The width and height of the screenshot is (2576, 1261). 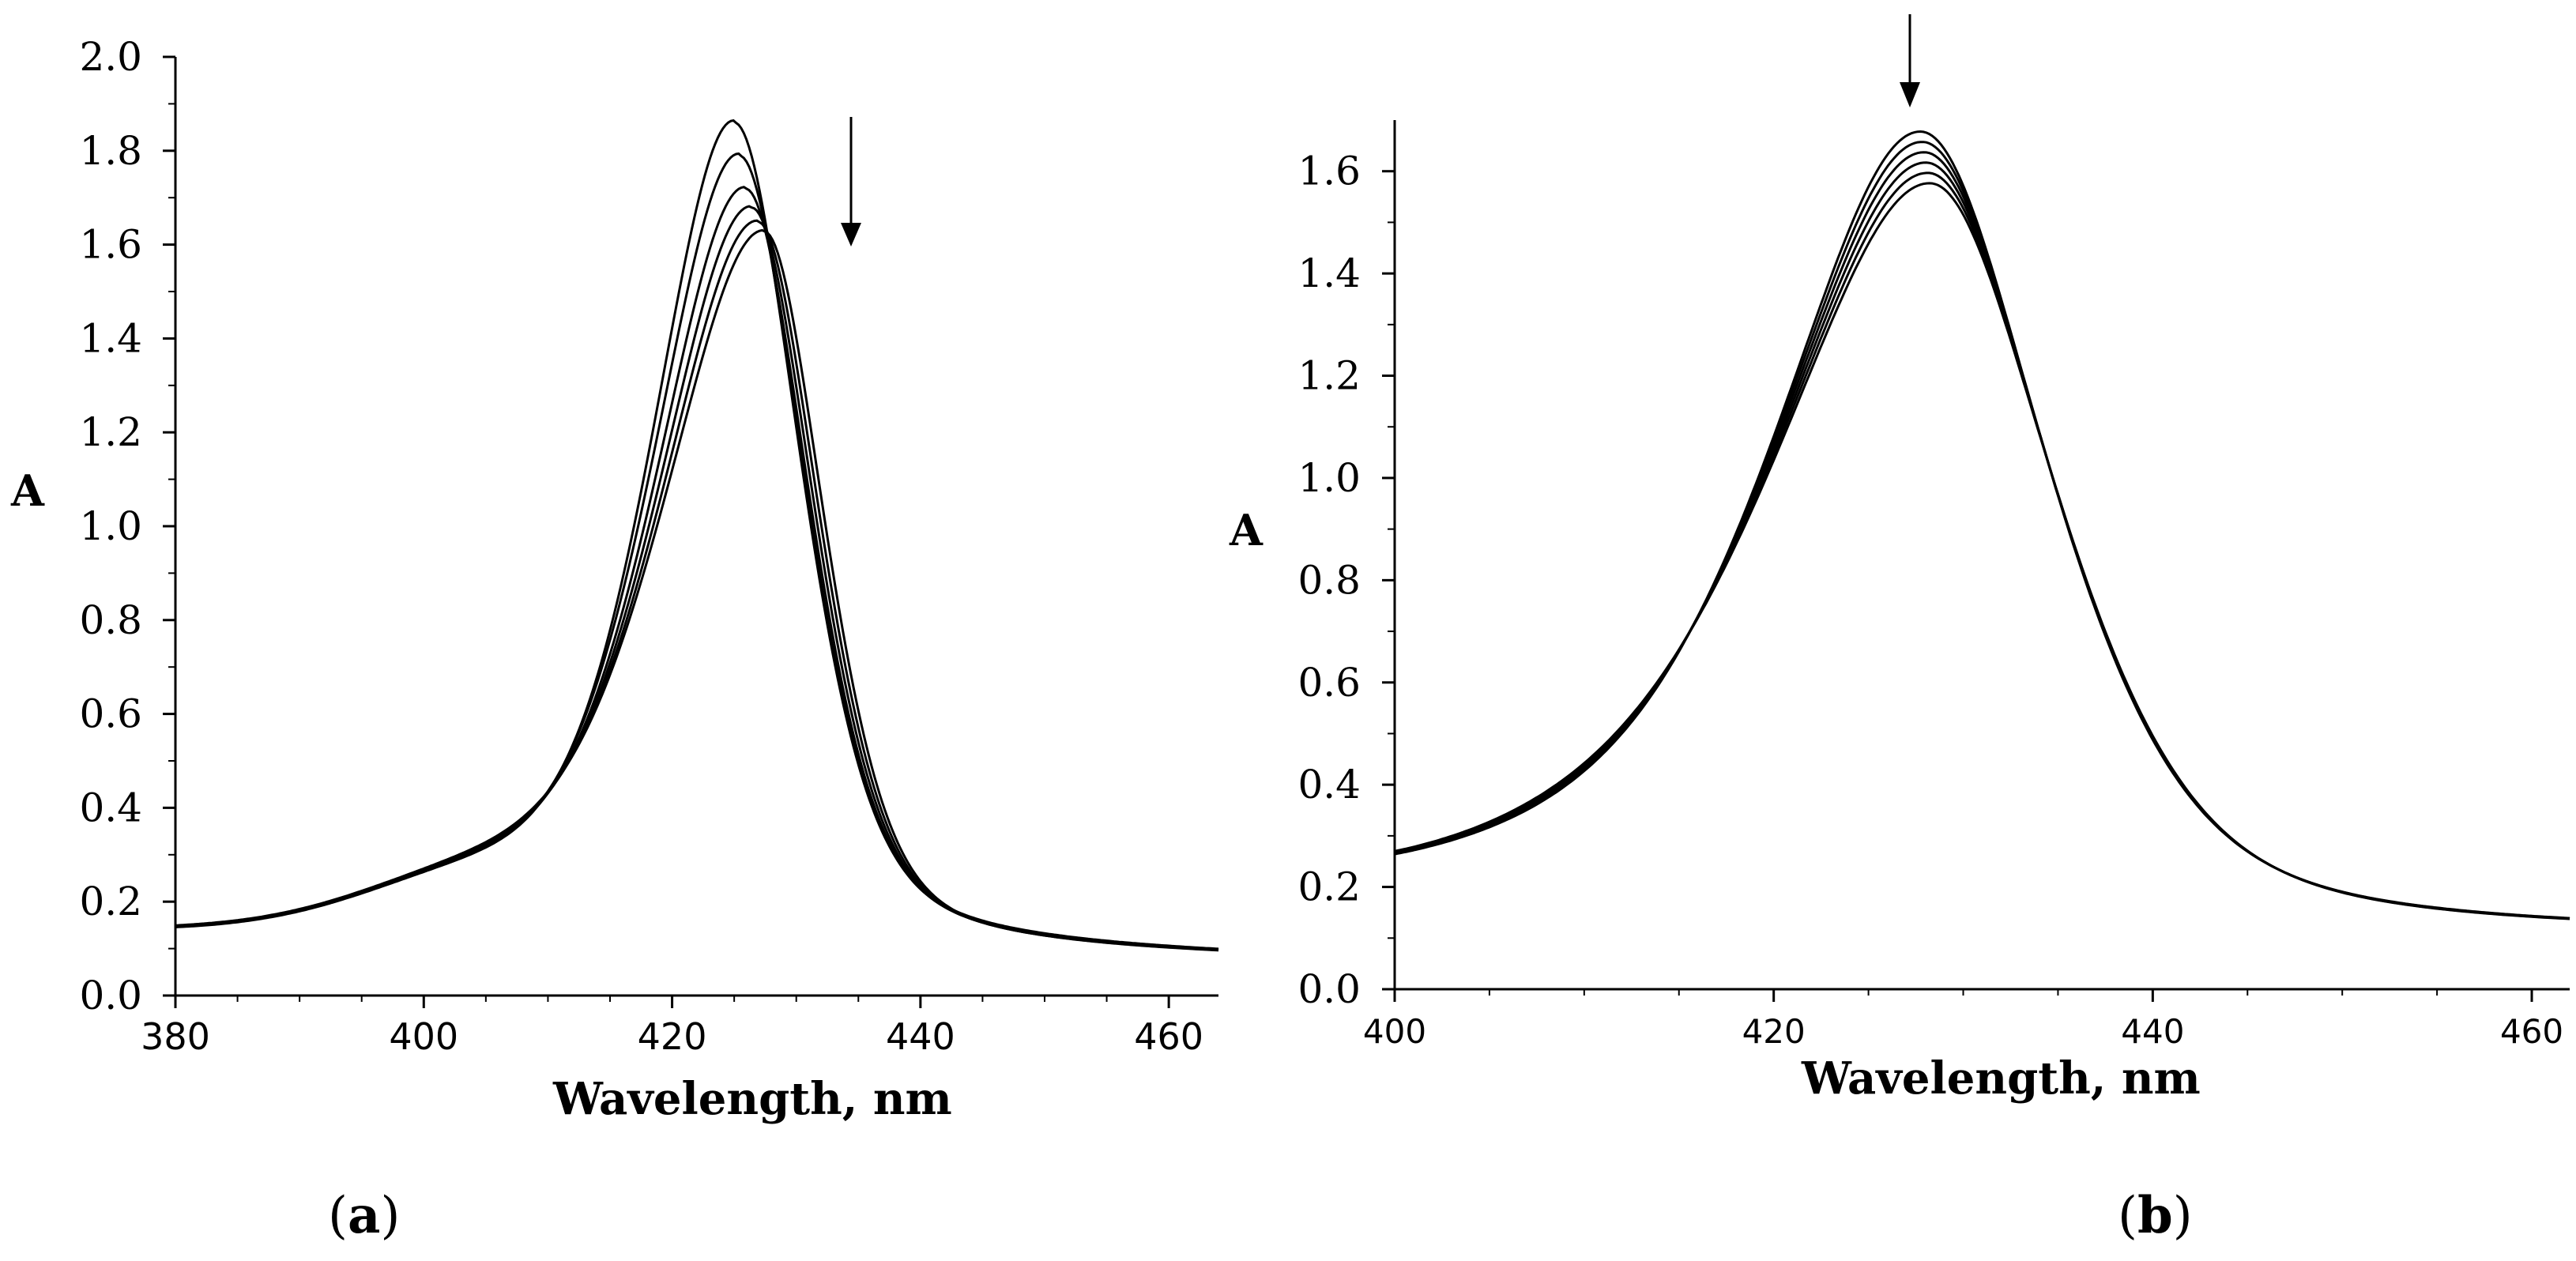 What do you see at coordinates (175, 1036) in the screenshot?
I see `x-tick-label: 380` at bounding box center [175, 1036].